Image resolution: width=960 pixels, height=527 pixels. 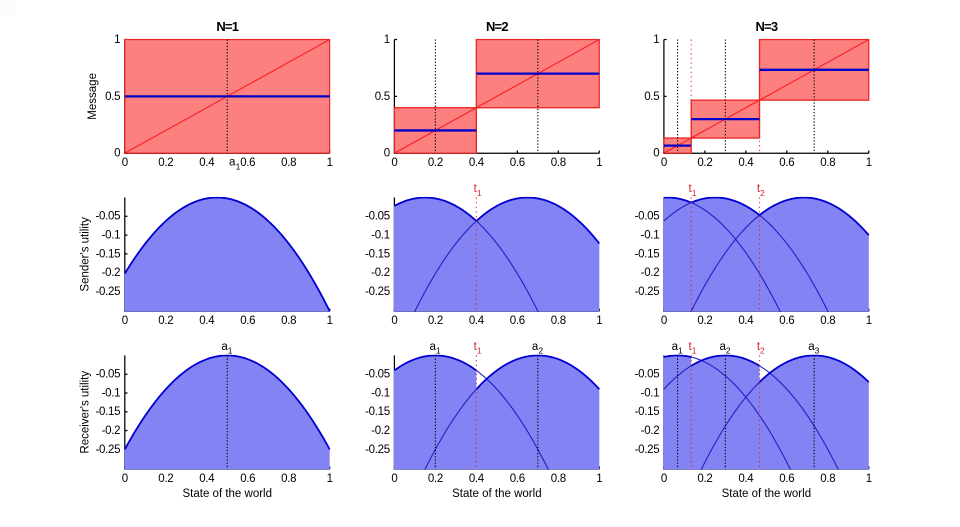 What do you see at coordinates (86, 412) in the screenshot?
I see `svg-text: Receiver's utility` at bounding box center [86, 412].